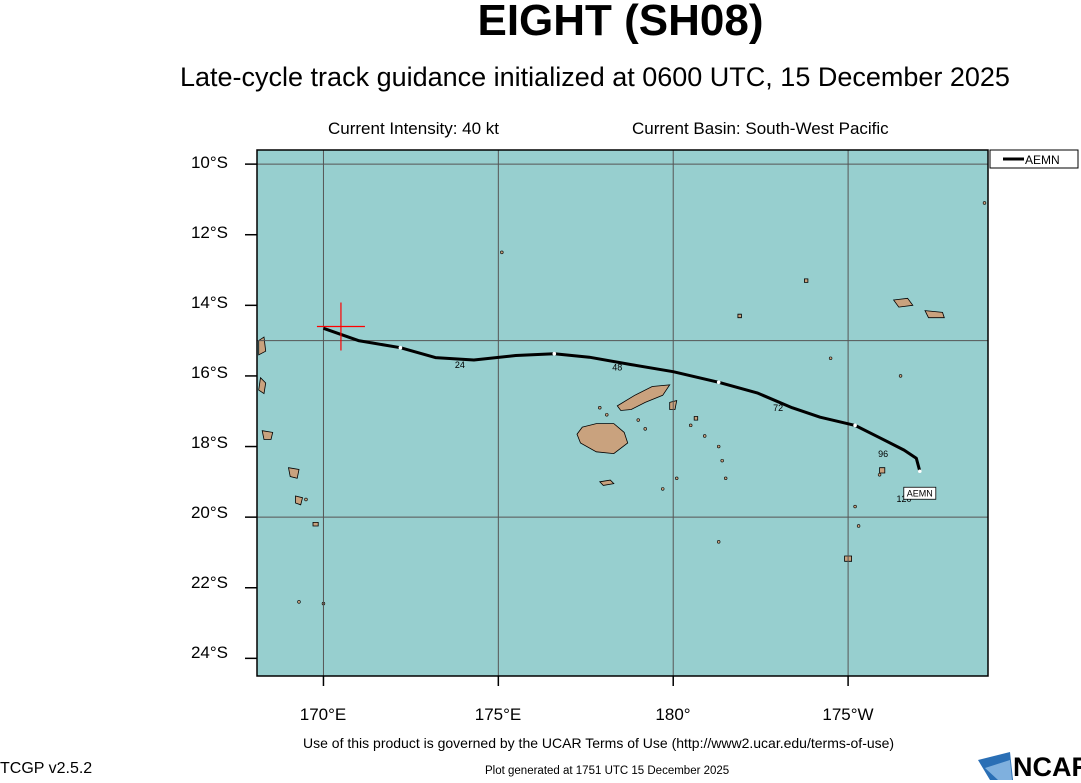 The image size is (1081, 783). What do you see at coordinates (760, 128) in the screenshot?
I see `current-basin: Current Basin: South-West Pacific` at bounding box center [760, 128].